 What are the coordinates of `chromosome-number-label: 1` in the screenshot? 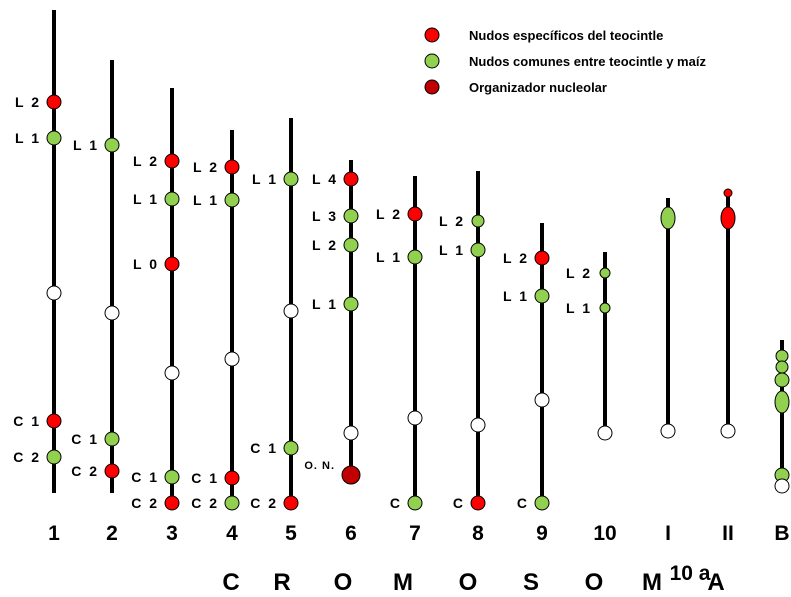 It's located at (54, 533).